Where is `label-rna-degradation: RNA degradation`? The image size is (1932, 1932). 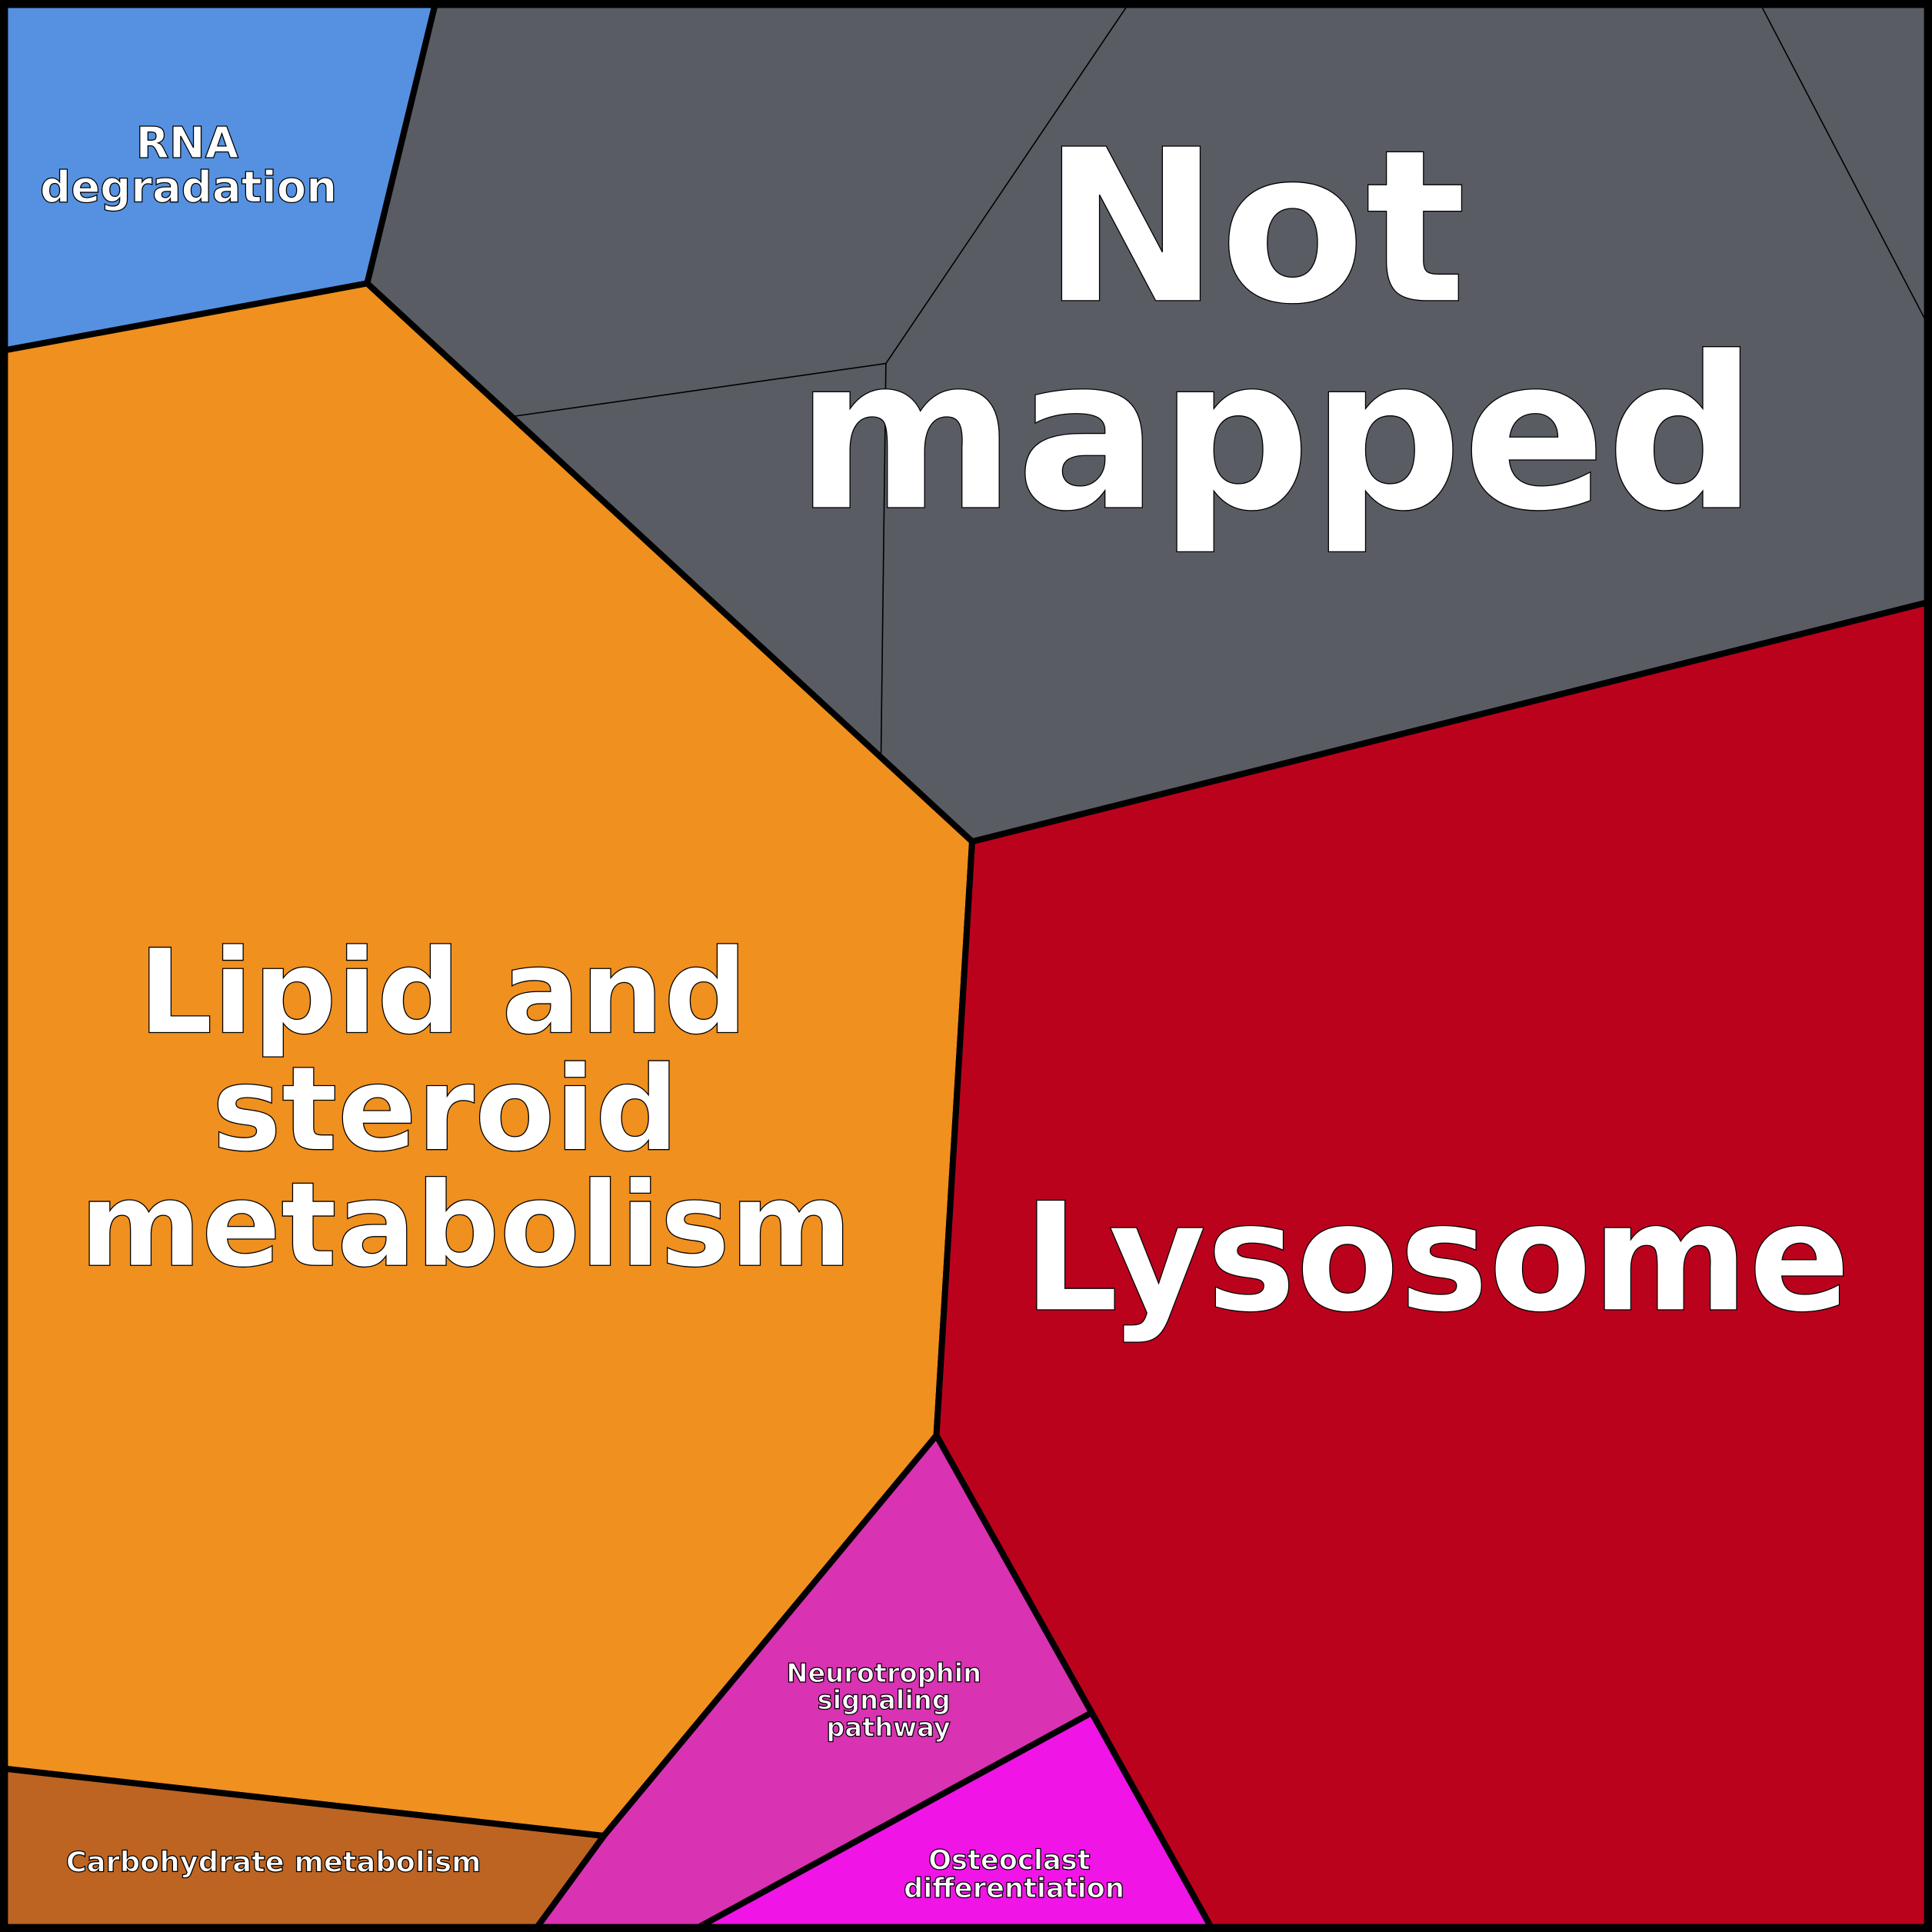 label-rna-degradation: RNA degradation is located at coordinates (188, 165).